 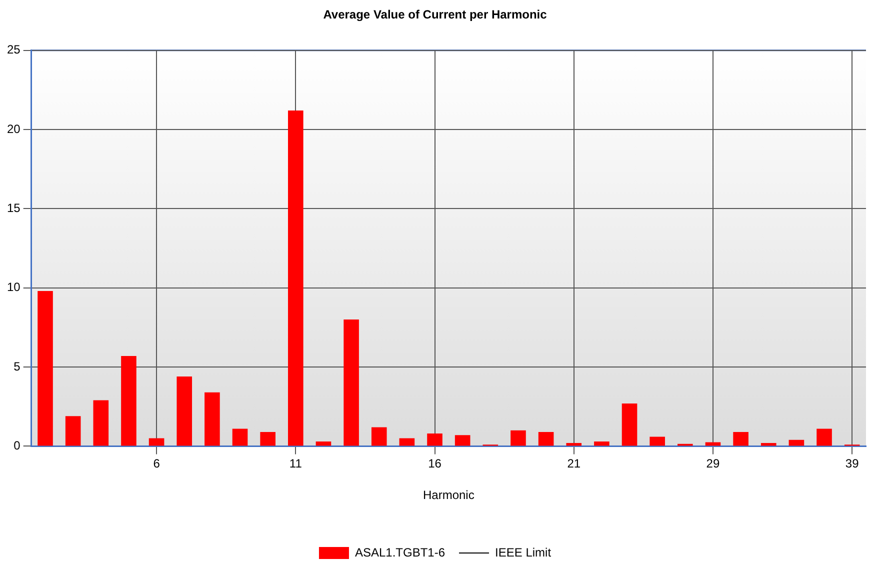 I want to click on y-tick-label: 5, so click(x=17, y=366).